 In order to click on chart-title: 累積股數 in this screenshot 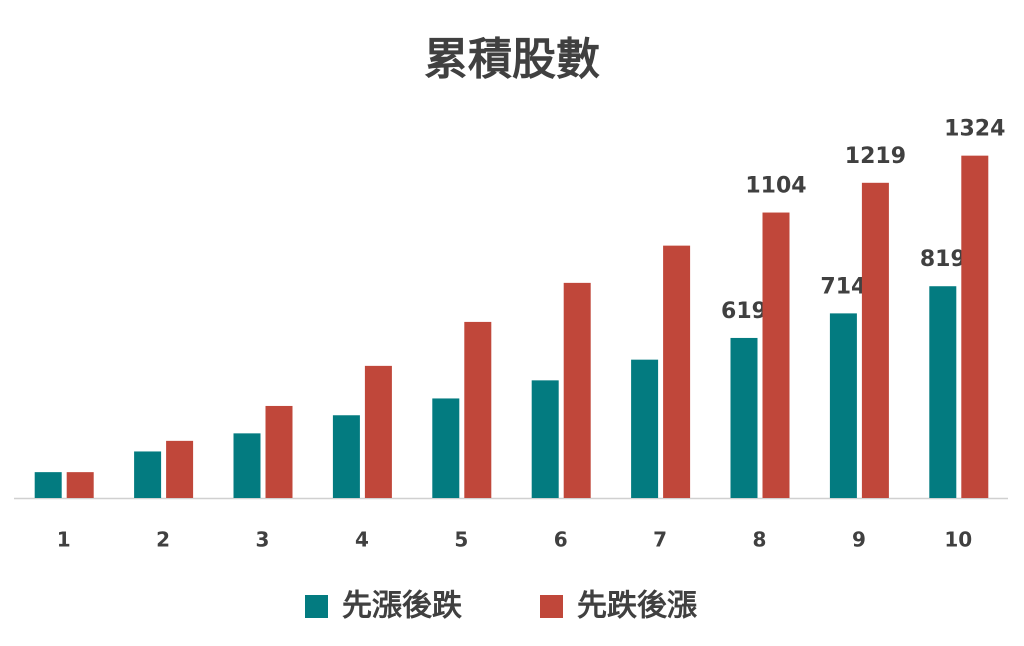, I will do `click(512, 59)`.